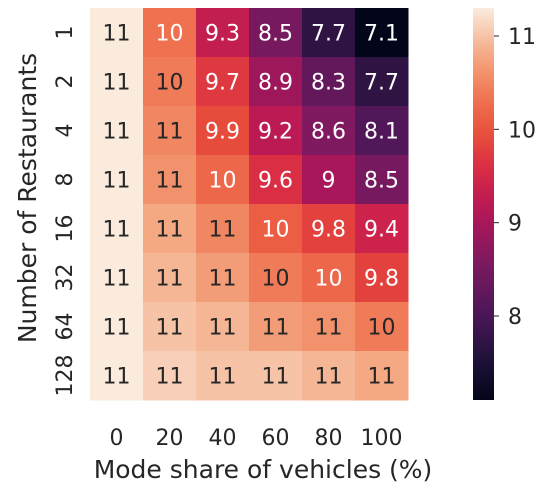 This screenshot has width=550, height=493. I want to click on x-axis-label: Mode share of vehicles (%), so click(263, 469).